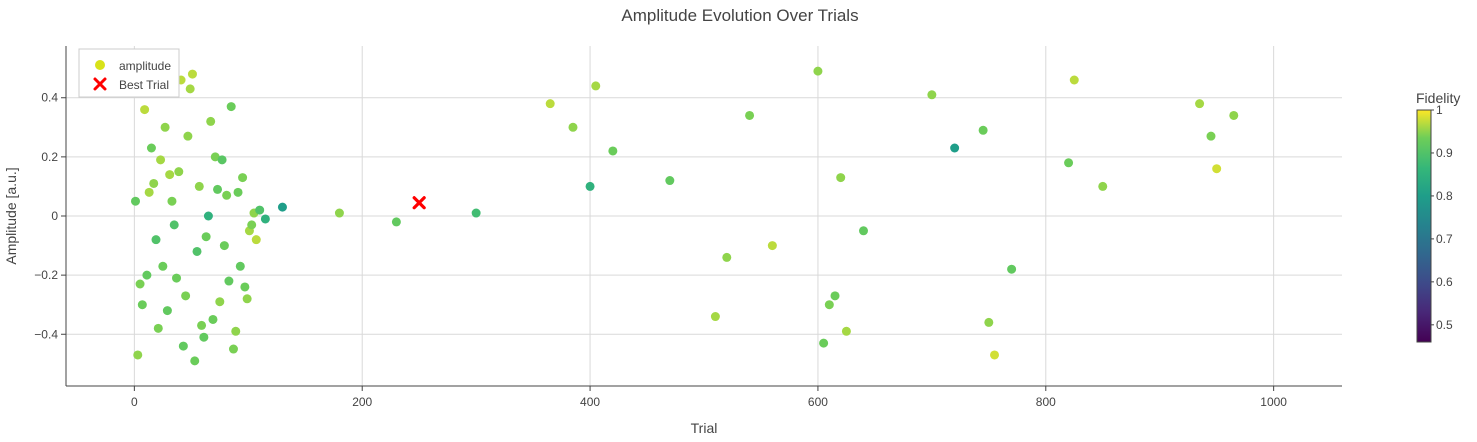 The height and width of the screenshot is (442, 1477). I want to click on x-tick-label: 800, so click(1046, 402).